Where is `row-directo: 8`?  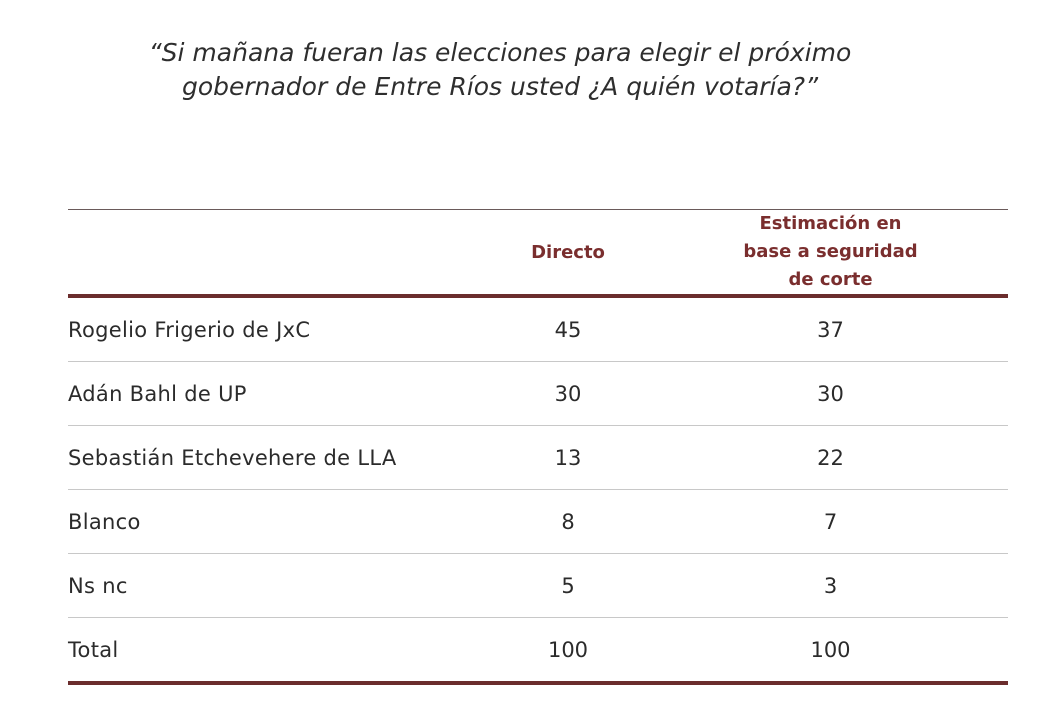 row-directo: 8 is located at coordinates (568, 521).